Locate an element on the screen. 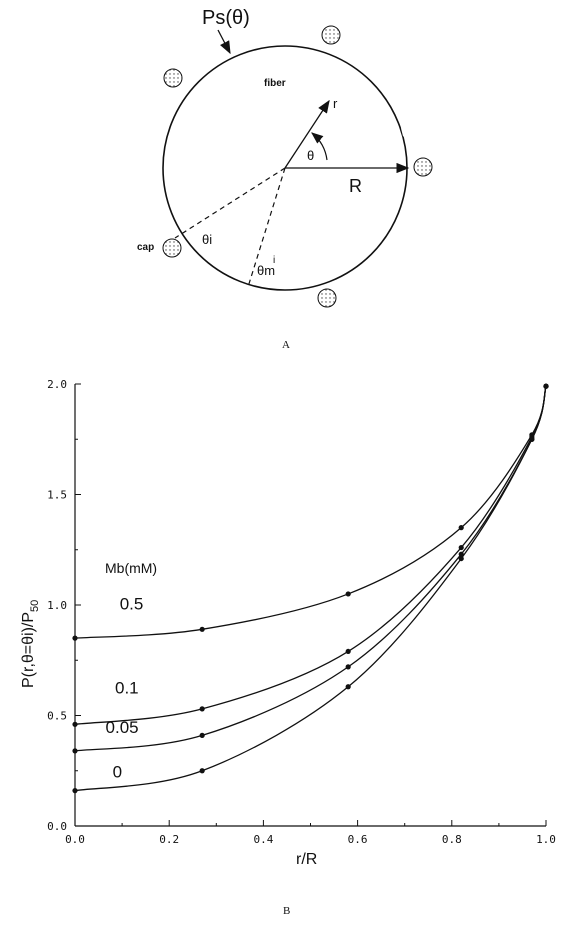  y-tick-label: 1.5 is located at coordinates (57, 495).